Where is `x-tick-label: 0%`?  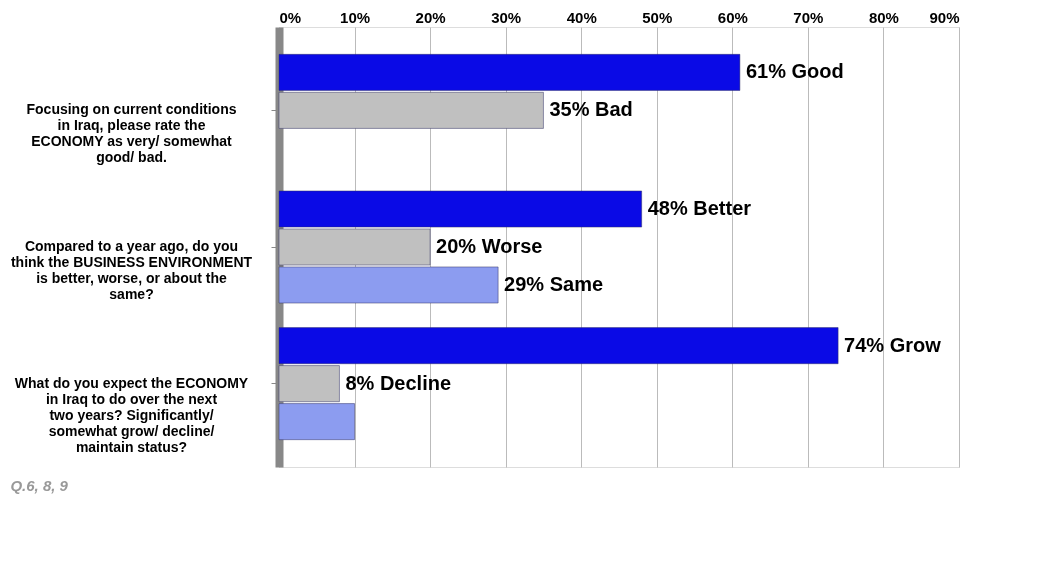
x-tick-label: 0% is located at coordinates (290, 17).